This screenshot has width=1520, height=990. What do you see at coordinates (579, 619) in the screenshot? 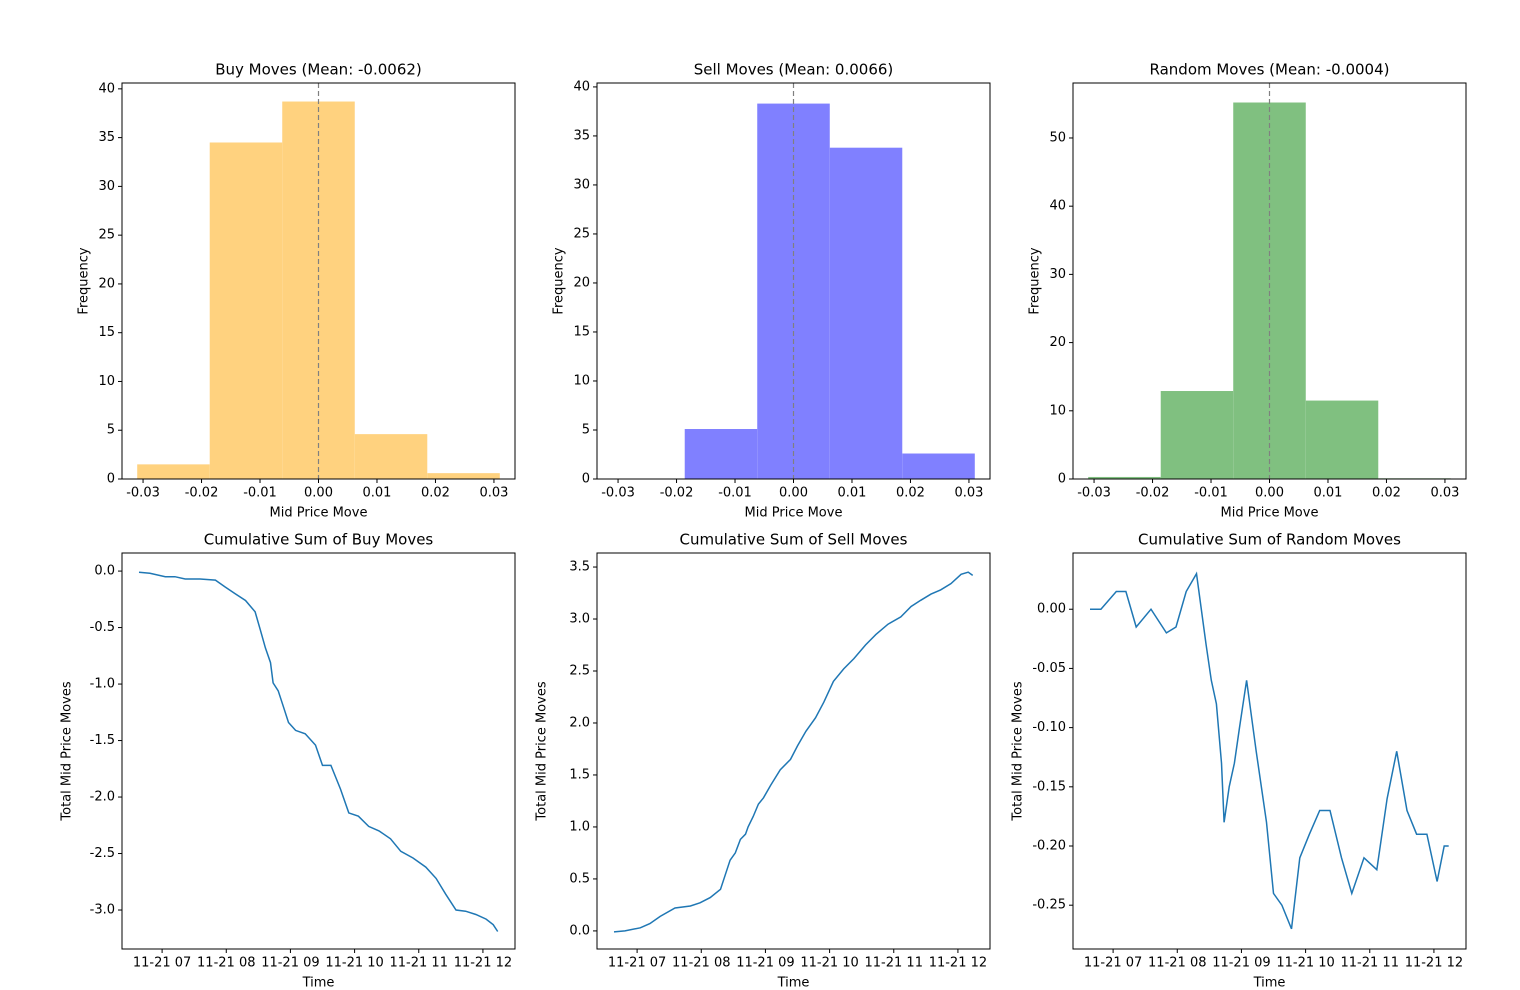
I see `y-tick-label: 3.0` at bounding box center [579, 619].